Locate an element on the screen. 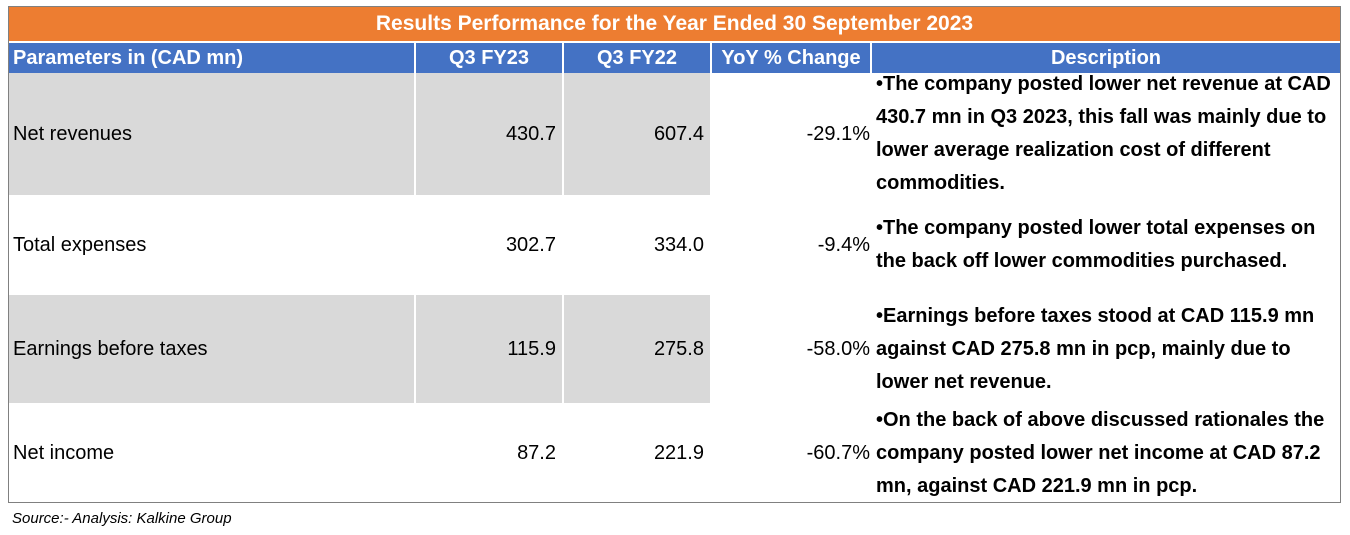  source-note: Source:- Analysis: Kalkine Group is located at coordinates (122, 518).